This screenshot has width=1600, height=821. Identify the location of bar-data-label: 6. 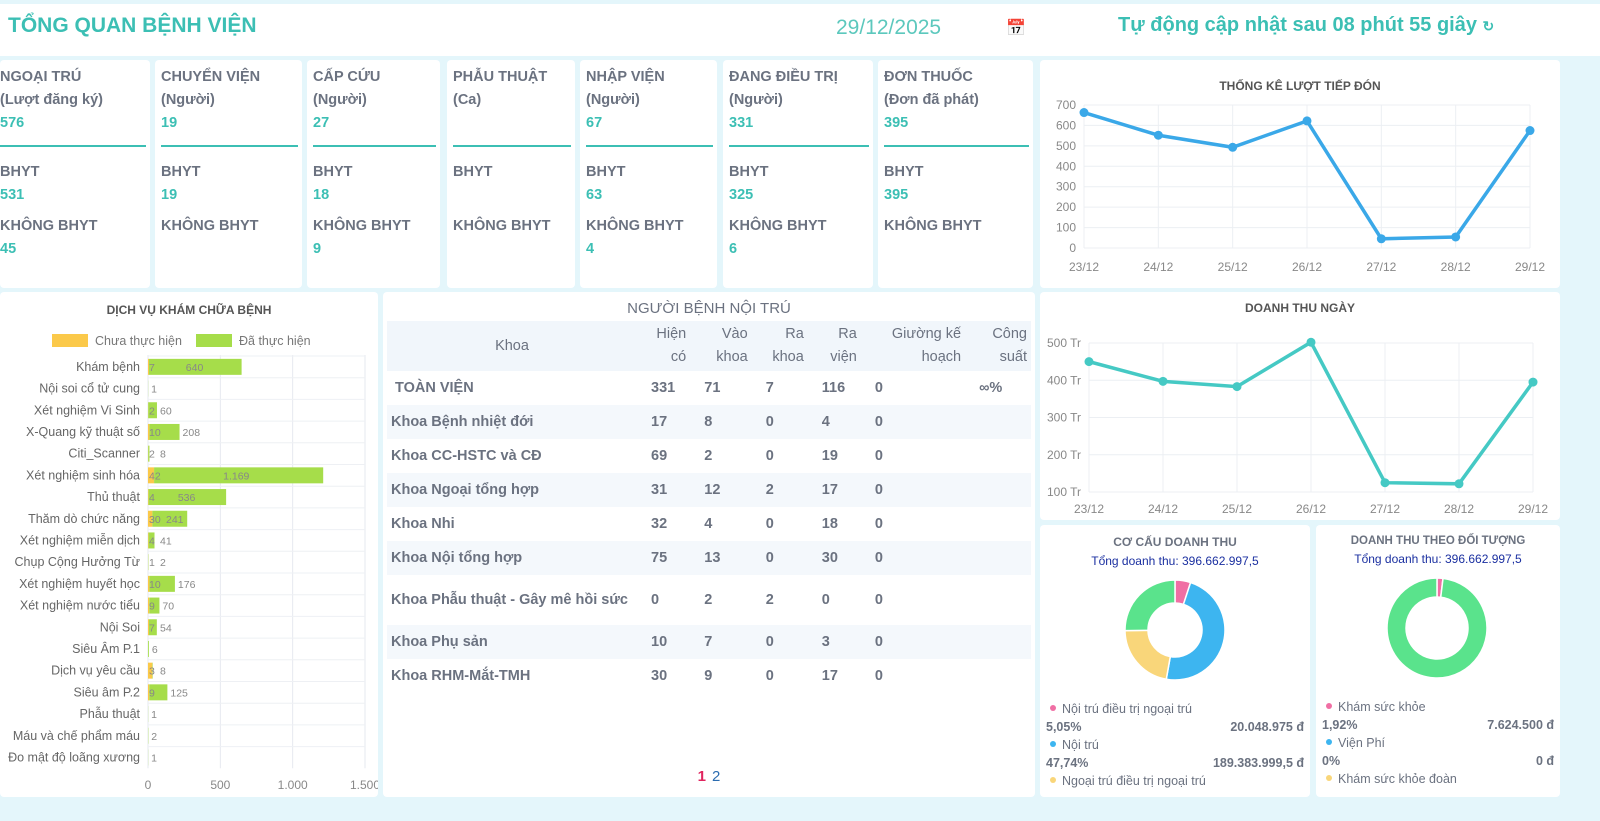
(155, 650).